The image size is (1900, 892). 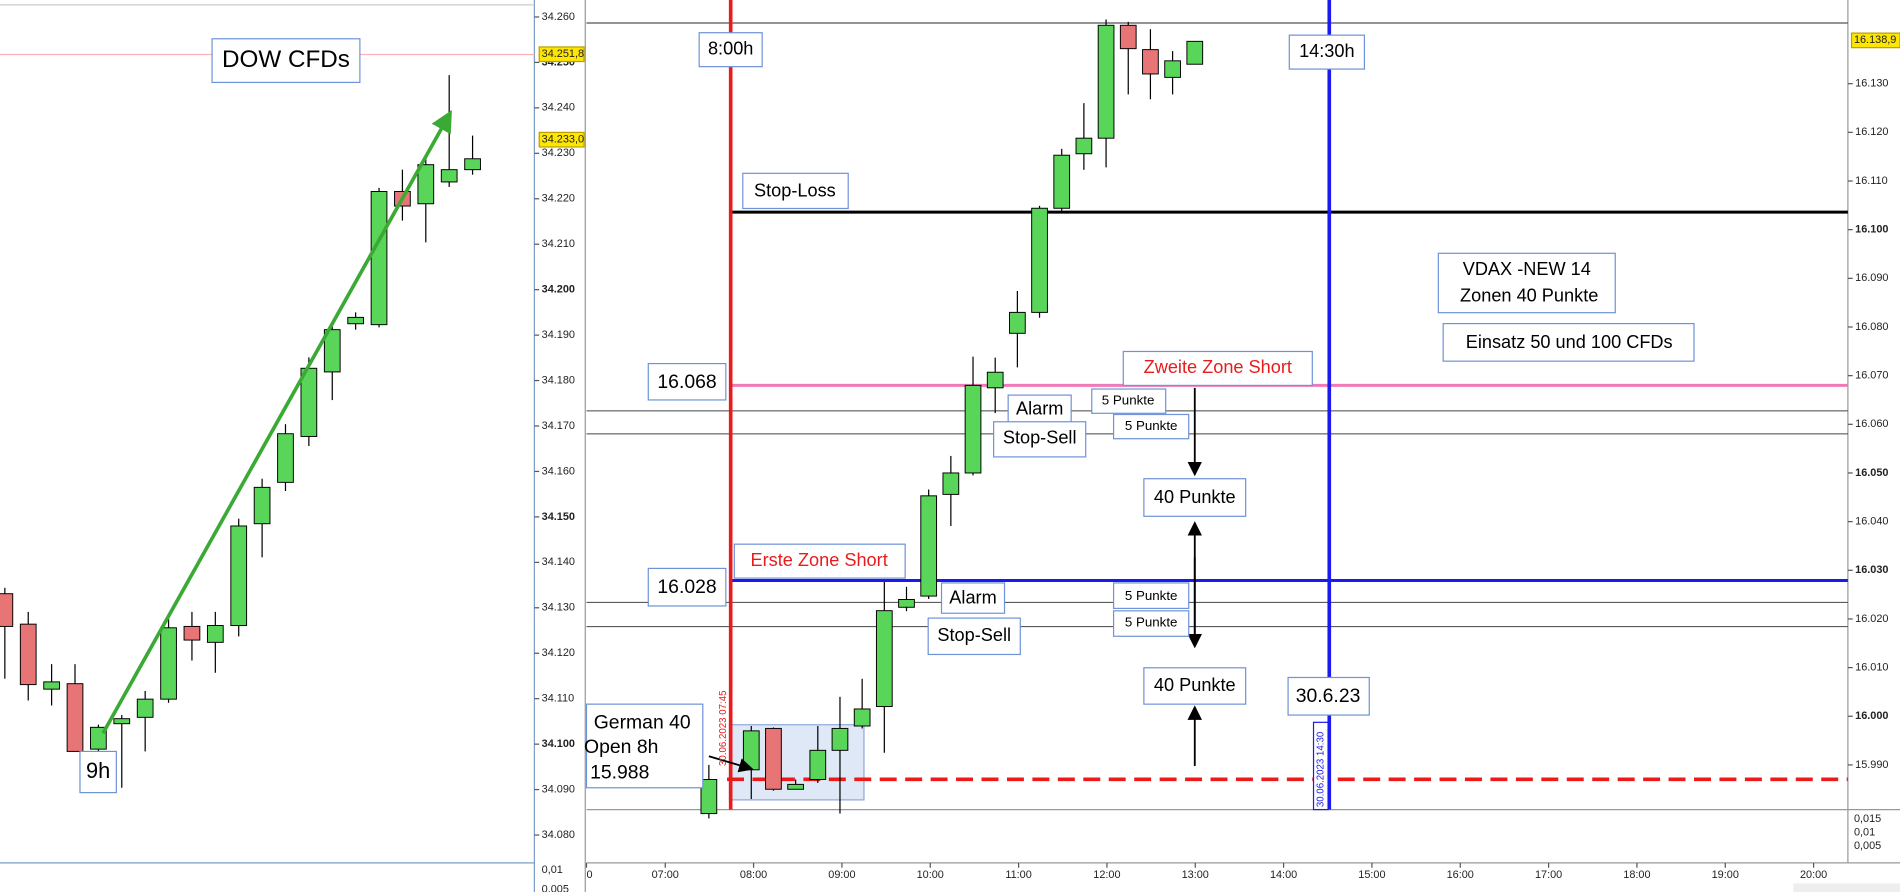 I want to click on x-tick-label: 12:00, so click(x=1106, y=875).